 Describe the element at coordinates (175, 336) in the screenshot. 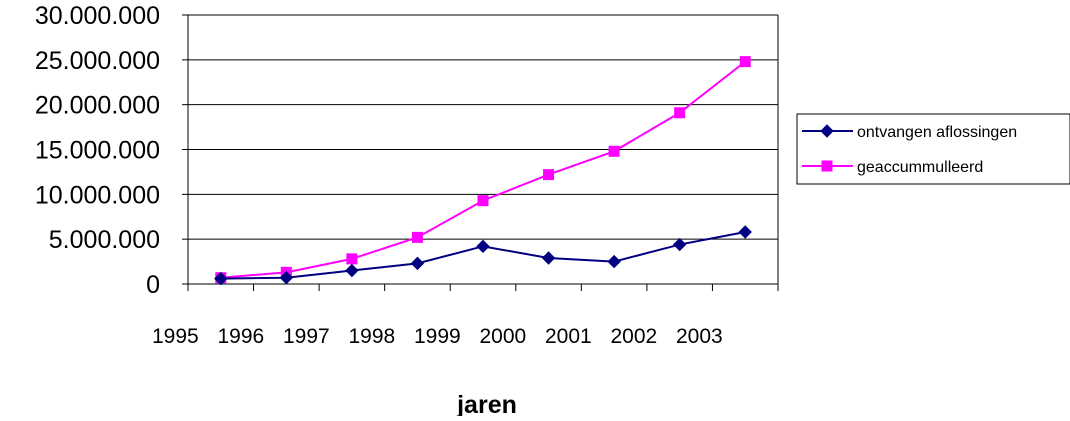

I see `x-tick-label: 1995` at that location.